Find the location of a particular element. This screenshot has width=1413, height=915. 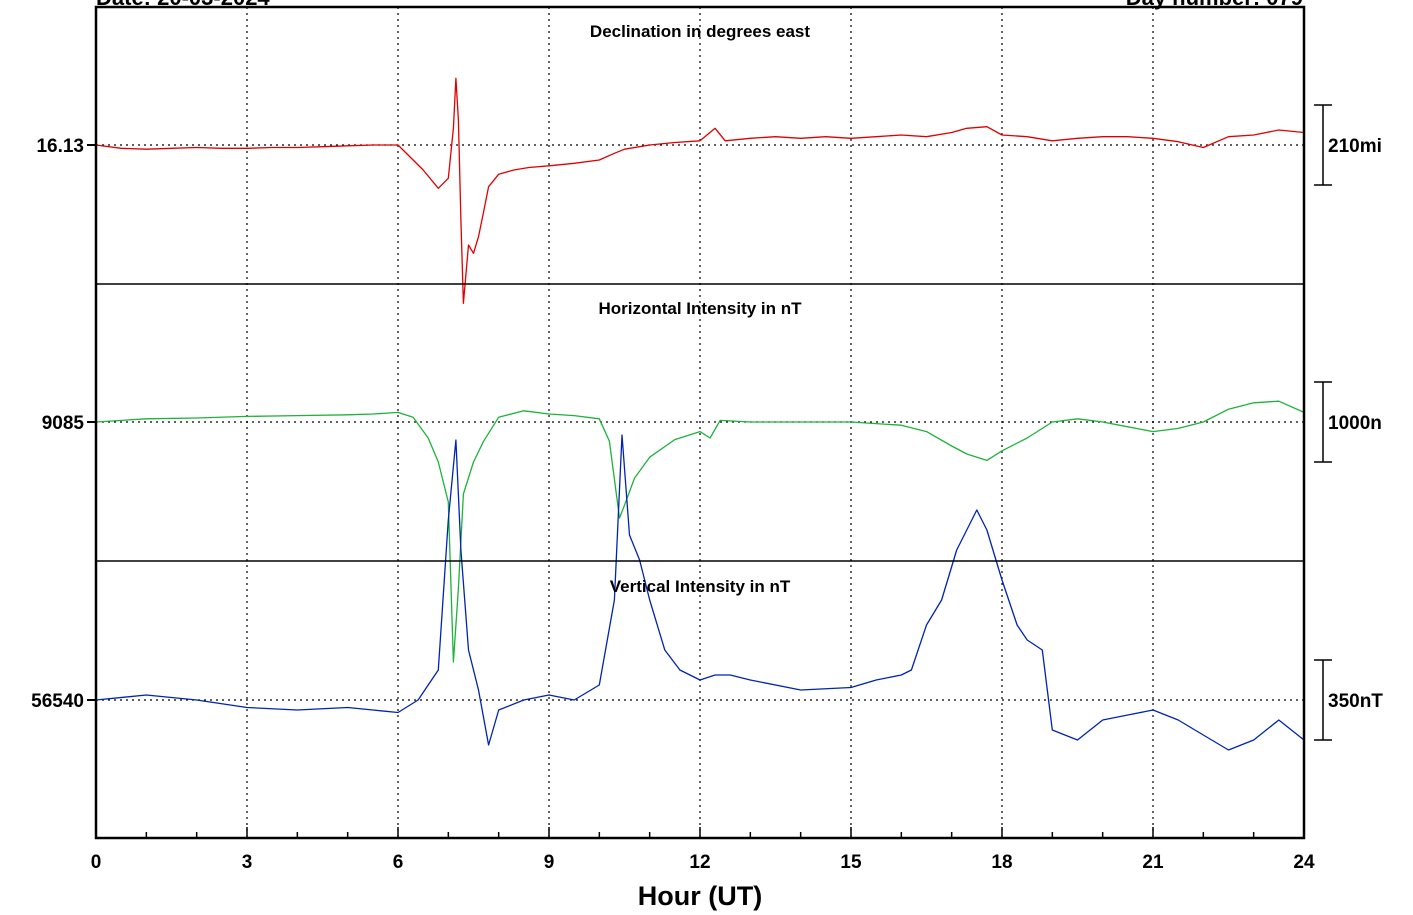

x-tick-label: 24 is located at coordinates (1304, 862).